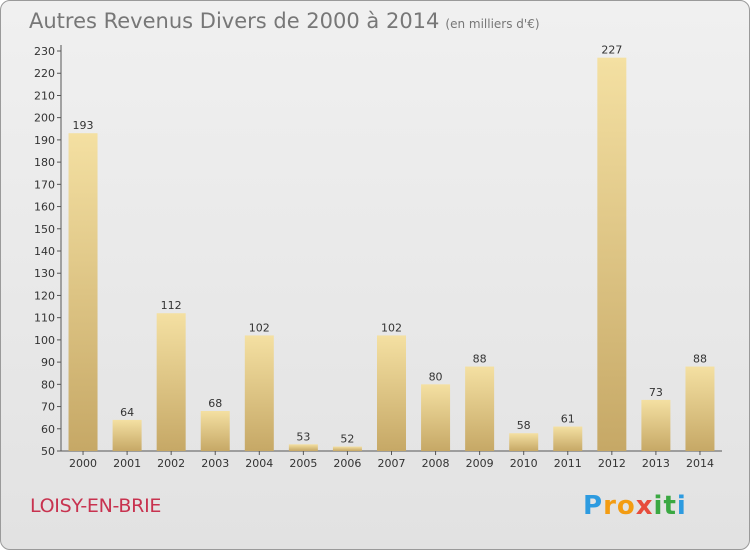 This screenshot has height=550, width=750. Describe the element at coordinates (392, 463) in the screenshot. I see `x-tick-label: 2007` at that location.